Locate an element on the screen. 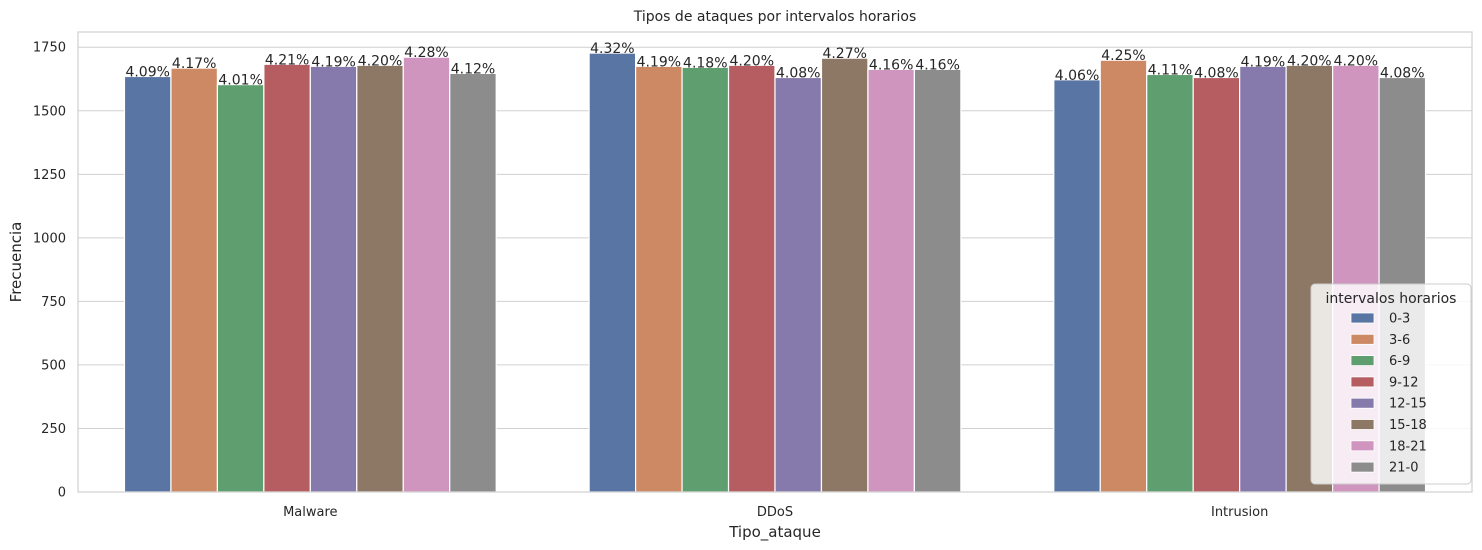 The image size is (1482, 550). legend-entry-label: 9-12 is located at coordinates (1404, 382).